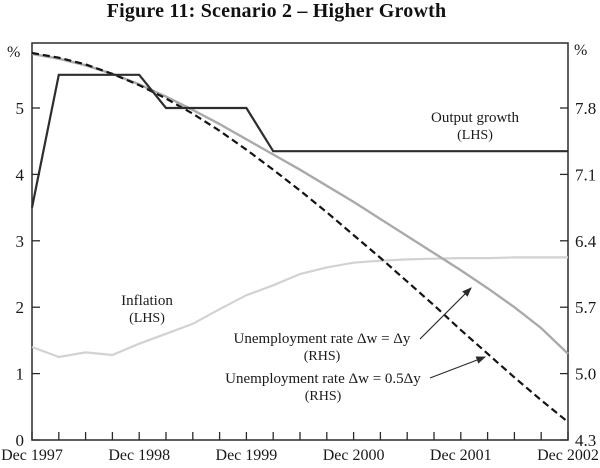 This screenshot has width=600, height=468. What do you see at coordinates (147, 310) in the screenshot?
I see `label-inflation: Inflation (LHS)` at bounding box center [147, 310].